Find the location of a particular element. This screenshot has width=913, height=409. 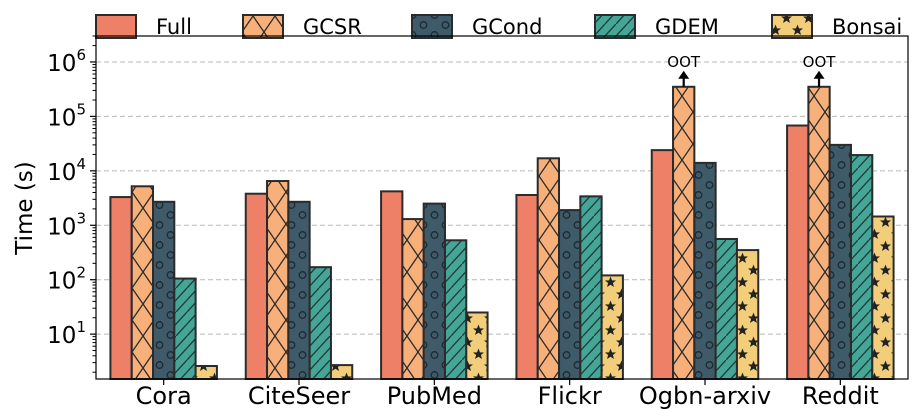

x-tick-label: Flickr is located at coordinates (570, 395).